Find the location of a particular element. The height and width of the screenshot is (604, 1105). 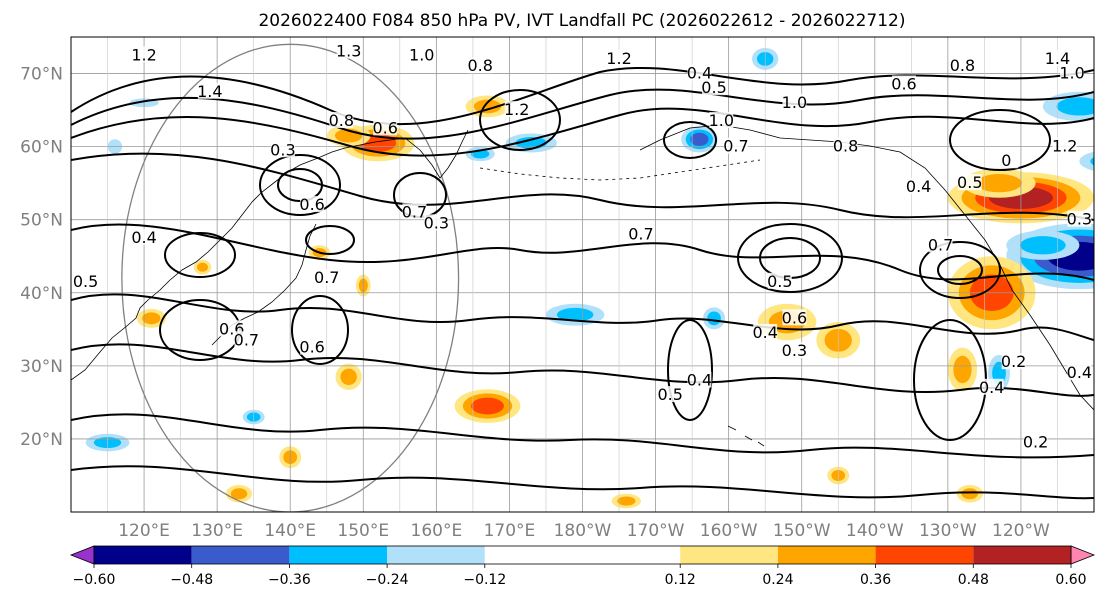

contour-label: 1.4 is located at coordinates (1057, 58).